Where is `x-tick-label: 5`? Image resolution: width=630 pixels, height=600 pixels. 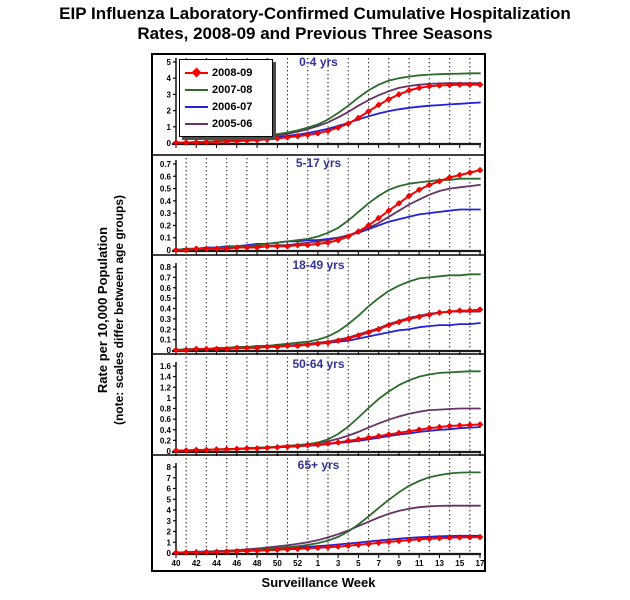
x-tick-label: 5 is located at coordinates (358, 563).